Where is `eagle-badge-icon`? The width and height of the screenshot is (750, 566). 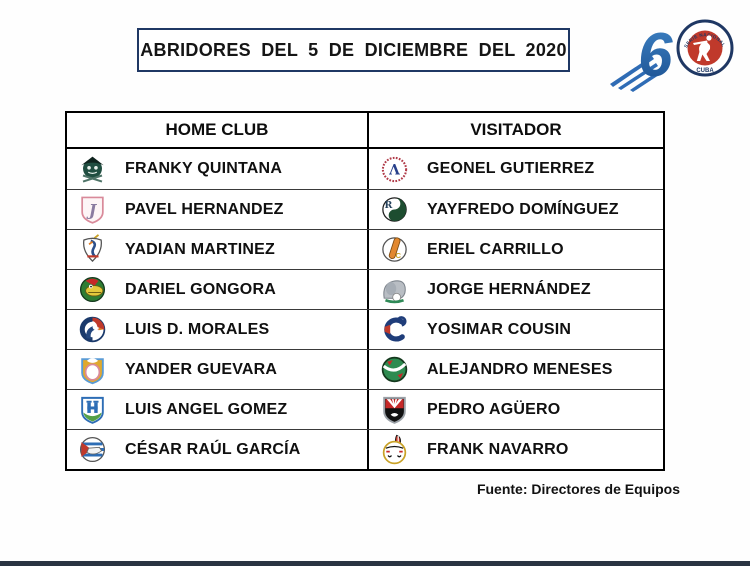 eagle-badge-icon is located at coordinates (92, 329).